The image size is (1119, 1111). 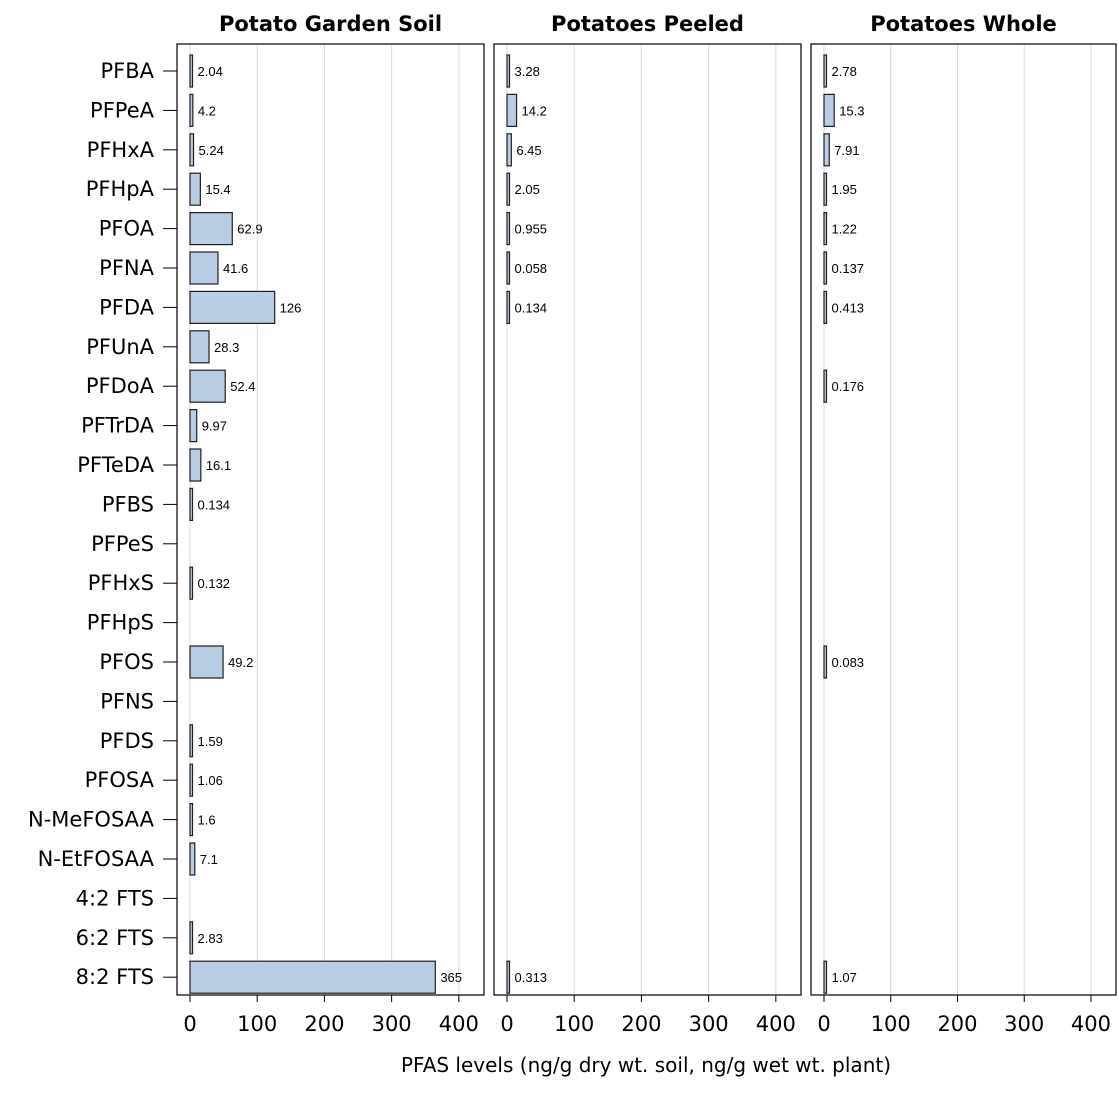 I want to click on data-label-pfba: 3.28, so click(x=527, y=71).